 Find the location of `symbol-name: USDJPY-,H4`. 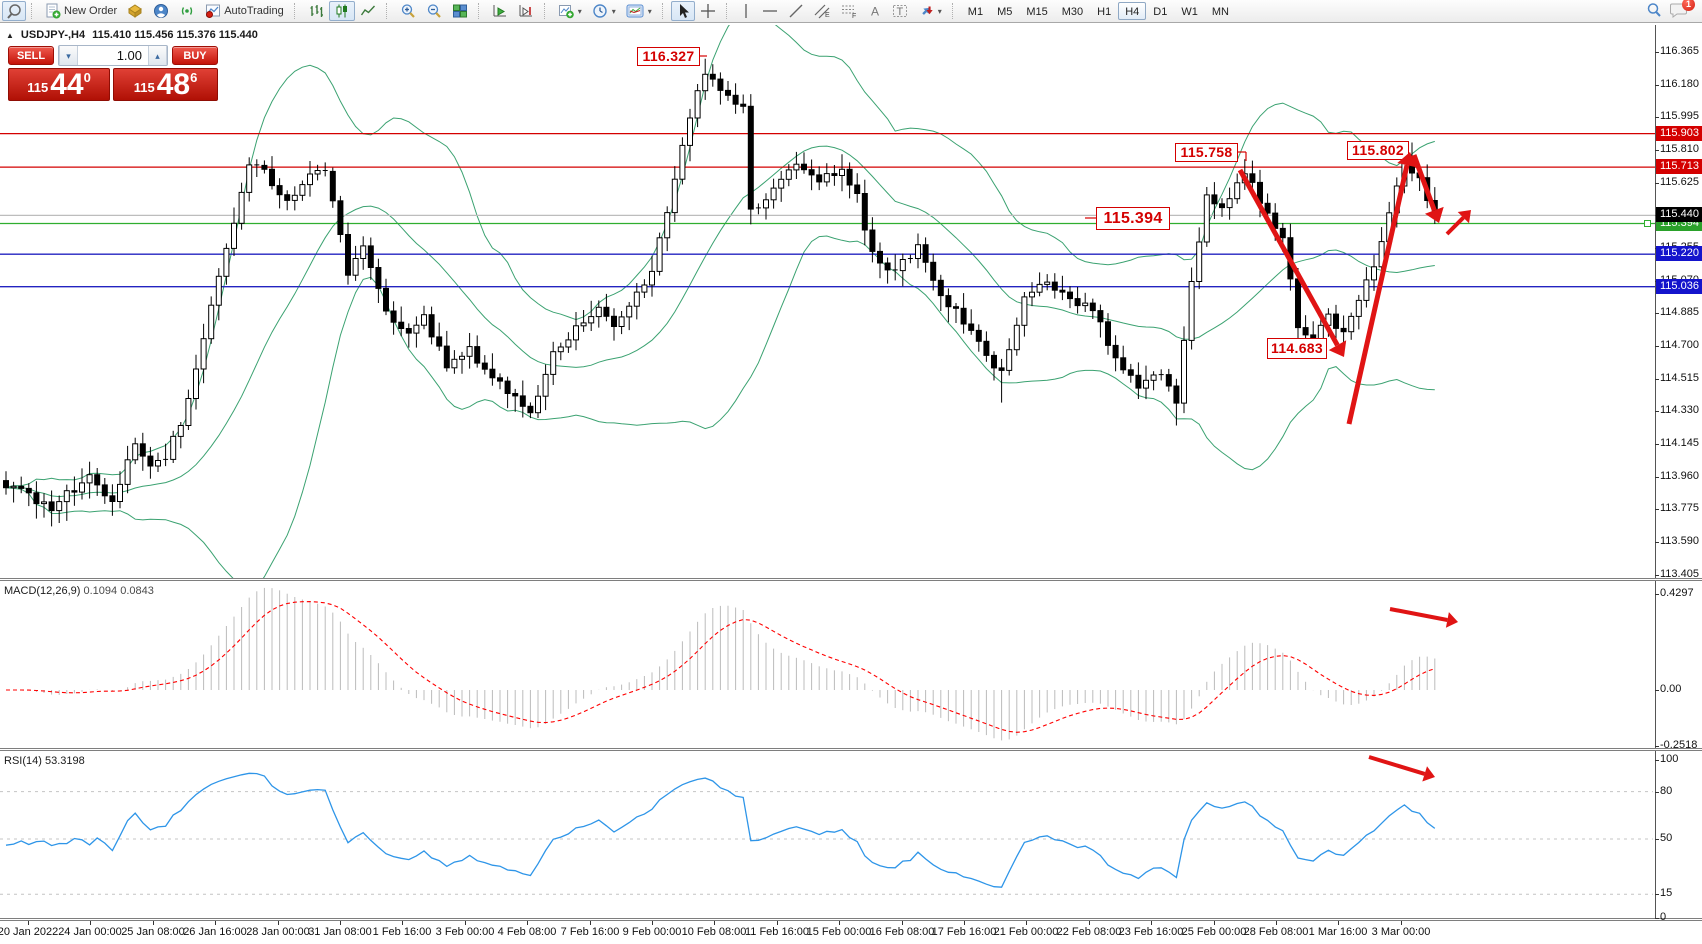

symbol-name: USDJPY-,H4 is located at coordinates (53, 35).